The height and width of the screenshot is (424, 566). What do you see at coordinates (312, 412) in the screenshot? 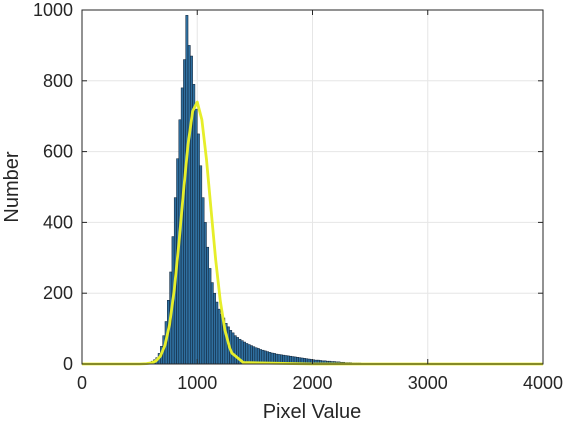
I see `x-axis-label: Pixel Value` at bounding box center [312, 412].